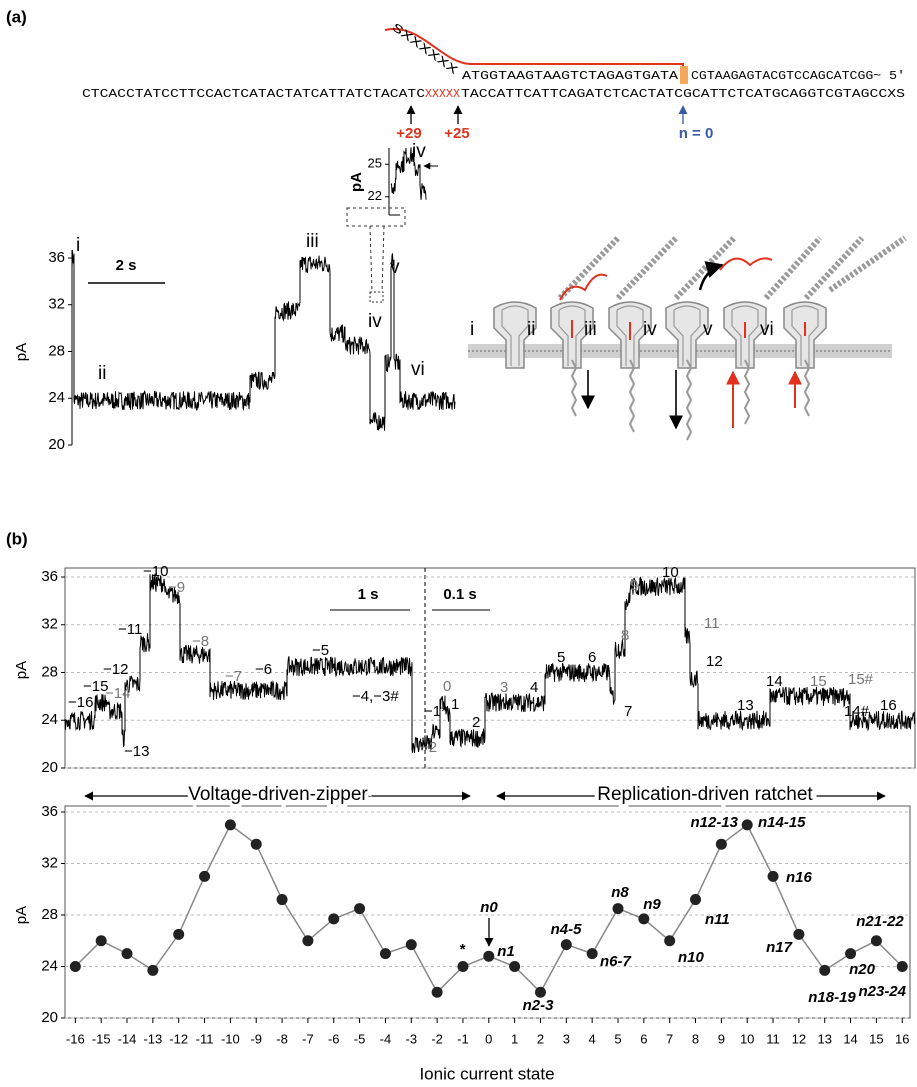 The height and width of the screenshot is (1087, 917). I want to click on point-label: n16, so click(799, 877).